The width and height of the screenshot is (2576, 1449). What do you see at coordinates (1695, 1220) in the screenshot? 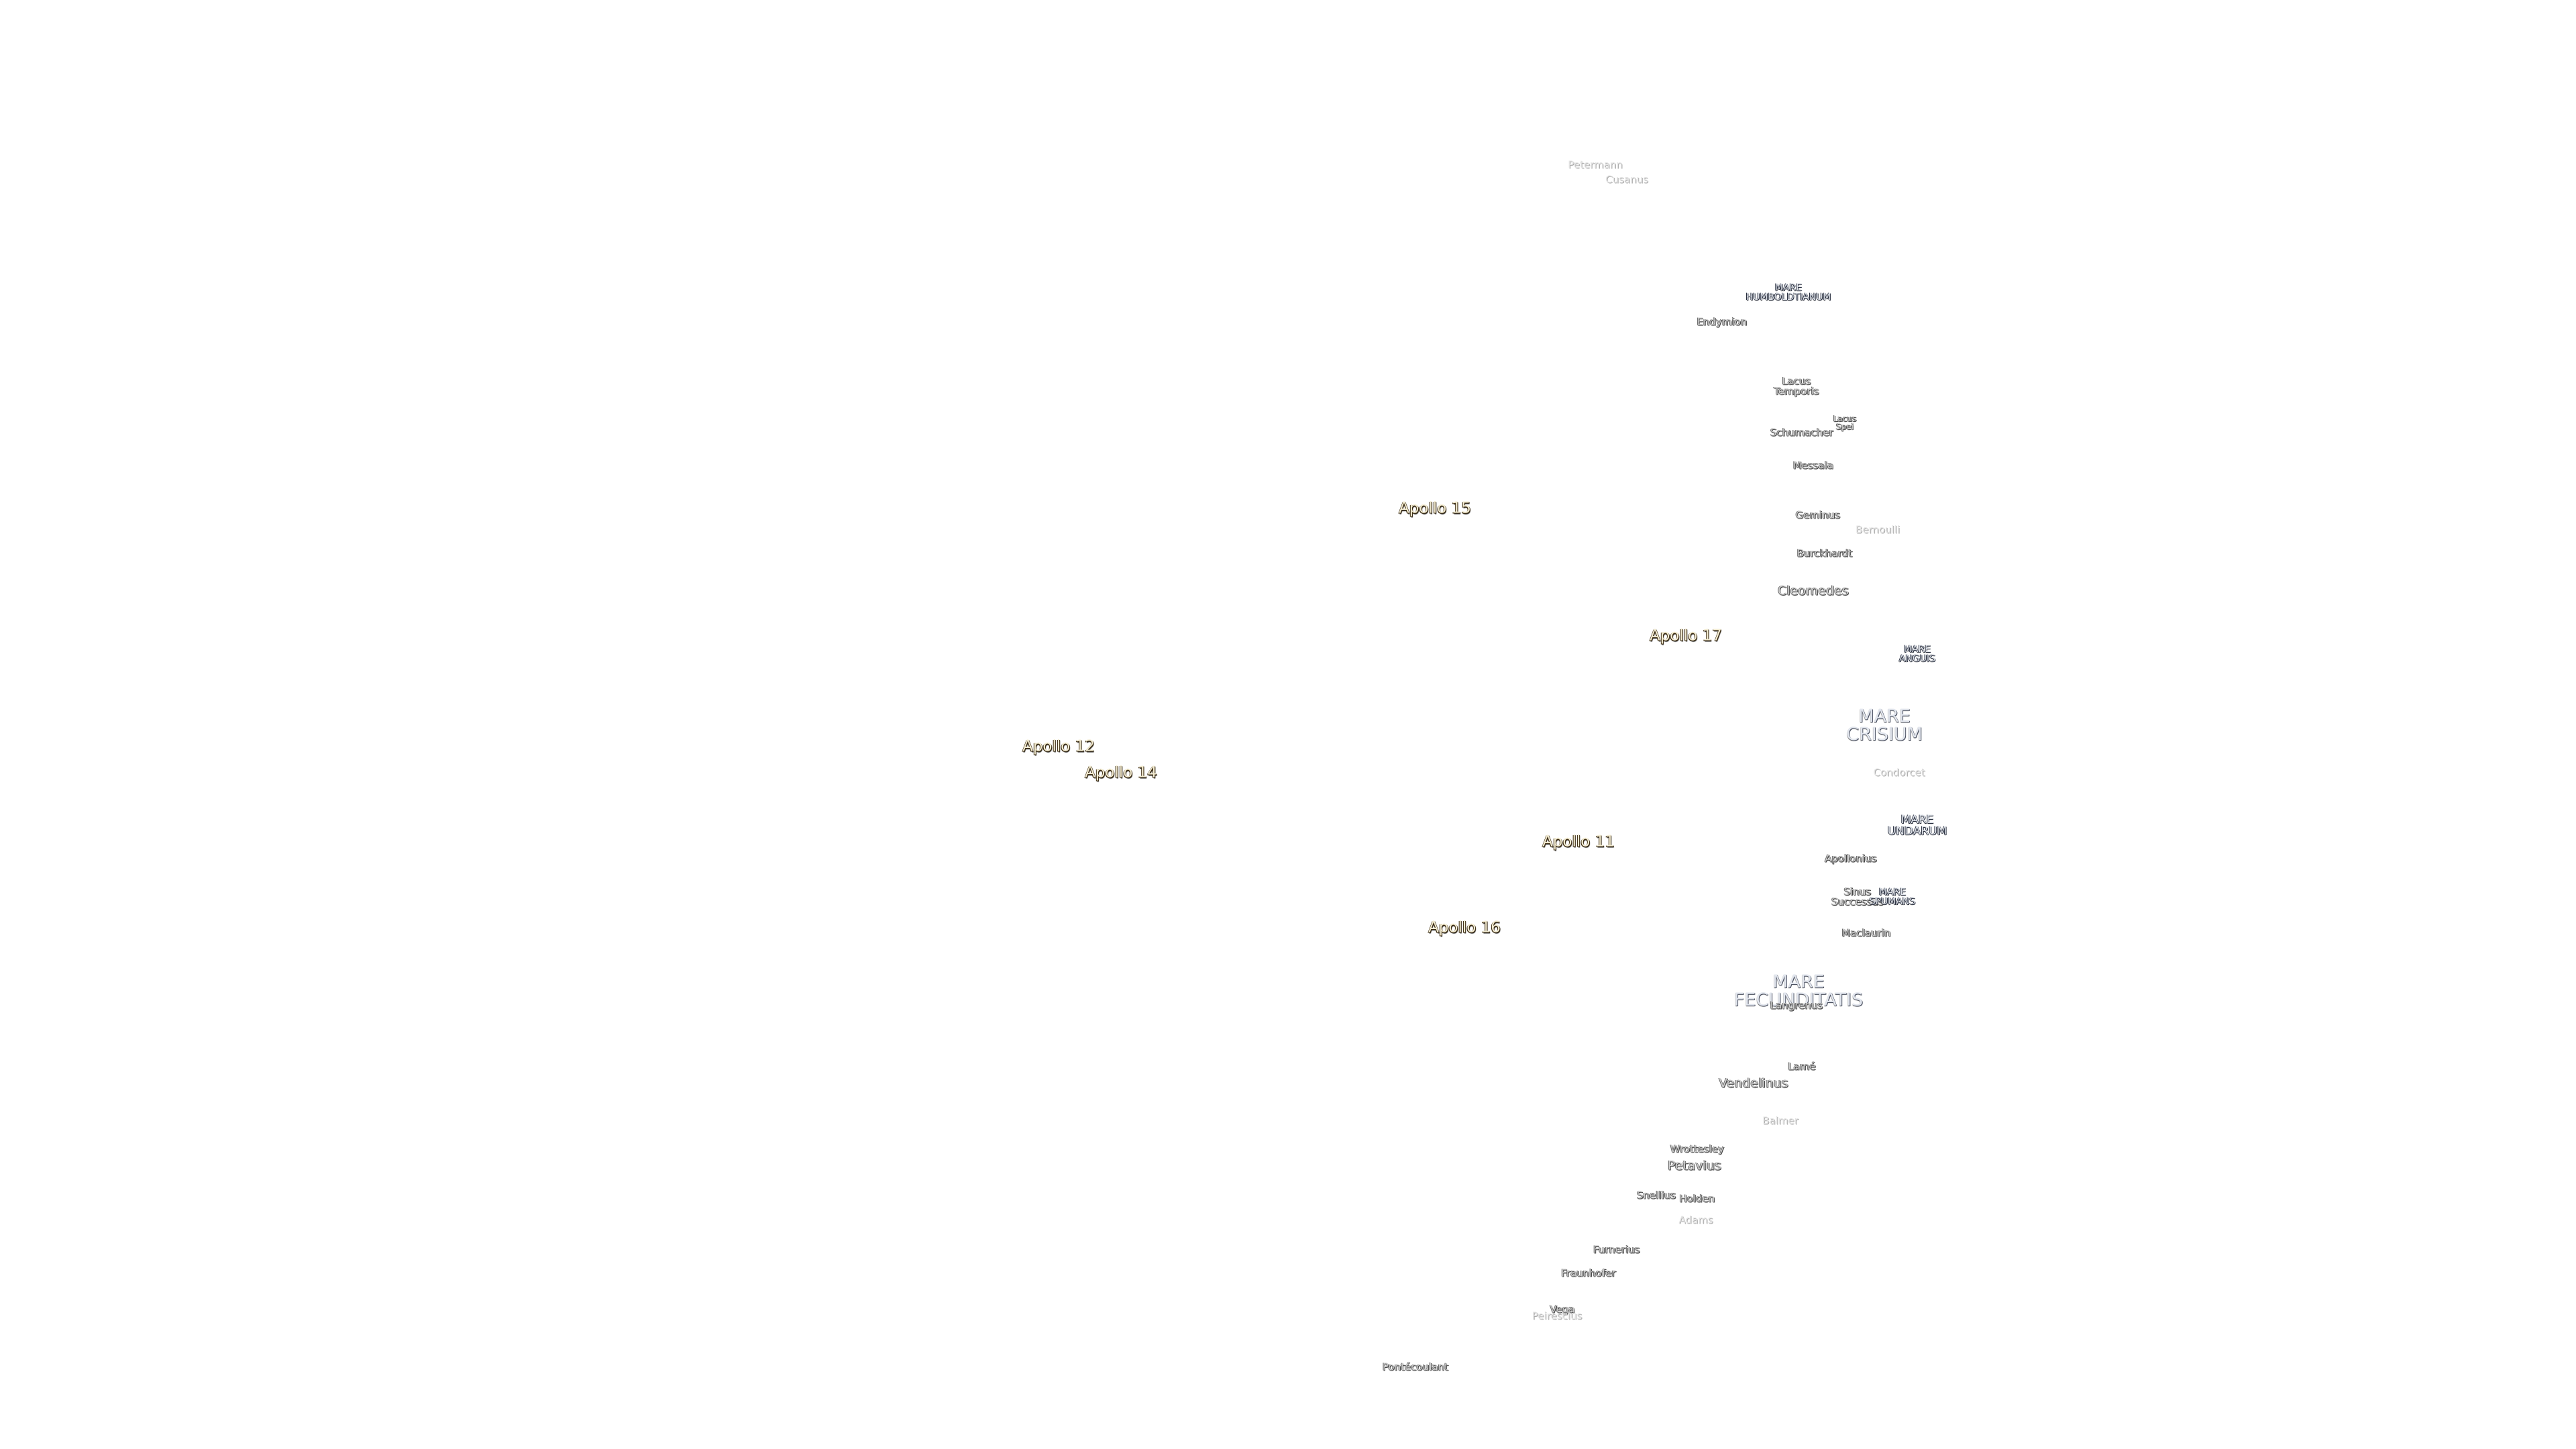
I see `crater-label: Adams` at bounding box center [1695, 1220].